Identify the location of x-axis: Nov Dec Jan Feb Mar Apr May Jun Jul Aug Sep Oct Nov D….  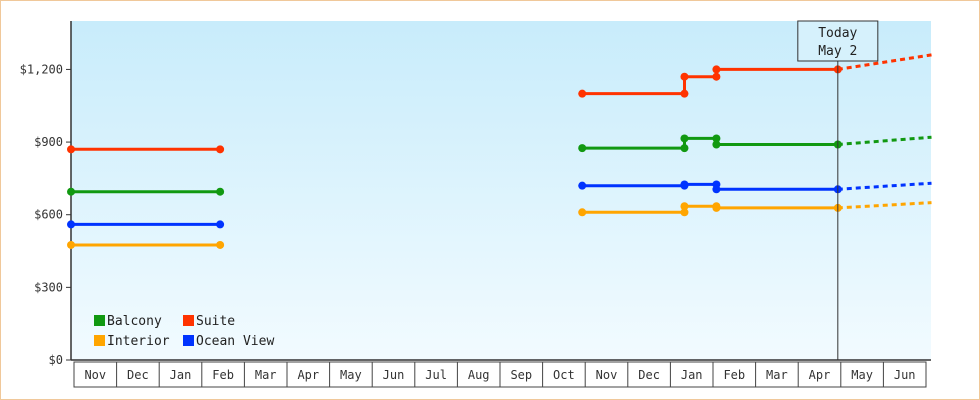
(501, 373).